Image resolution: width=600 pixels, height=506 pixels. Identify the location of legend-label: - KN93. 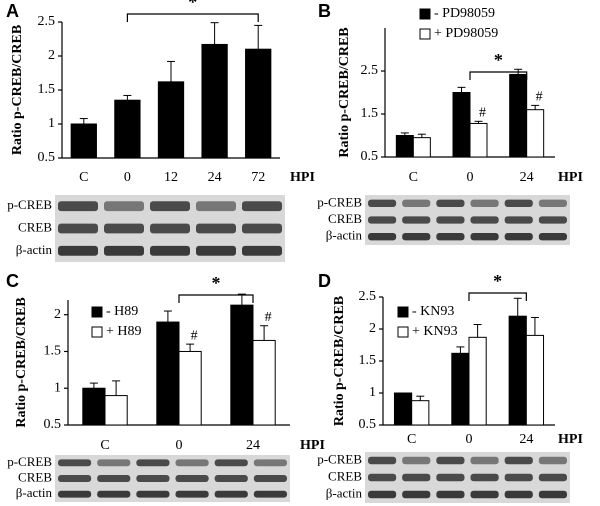
(433, 311).